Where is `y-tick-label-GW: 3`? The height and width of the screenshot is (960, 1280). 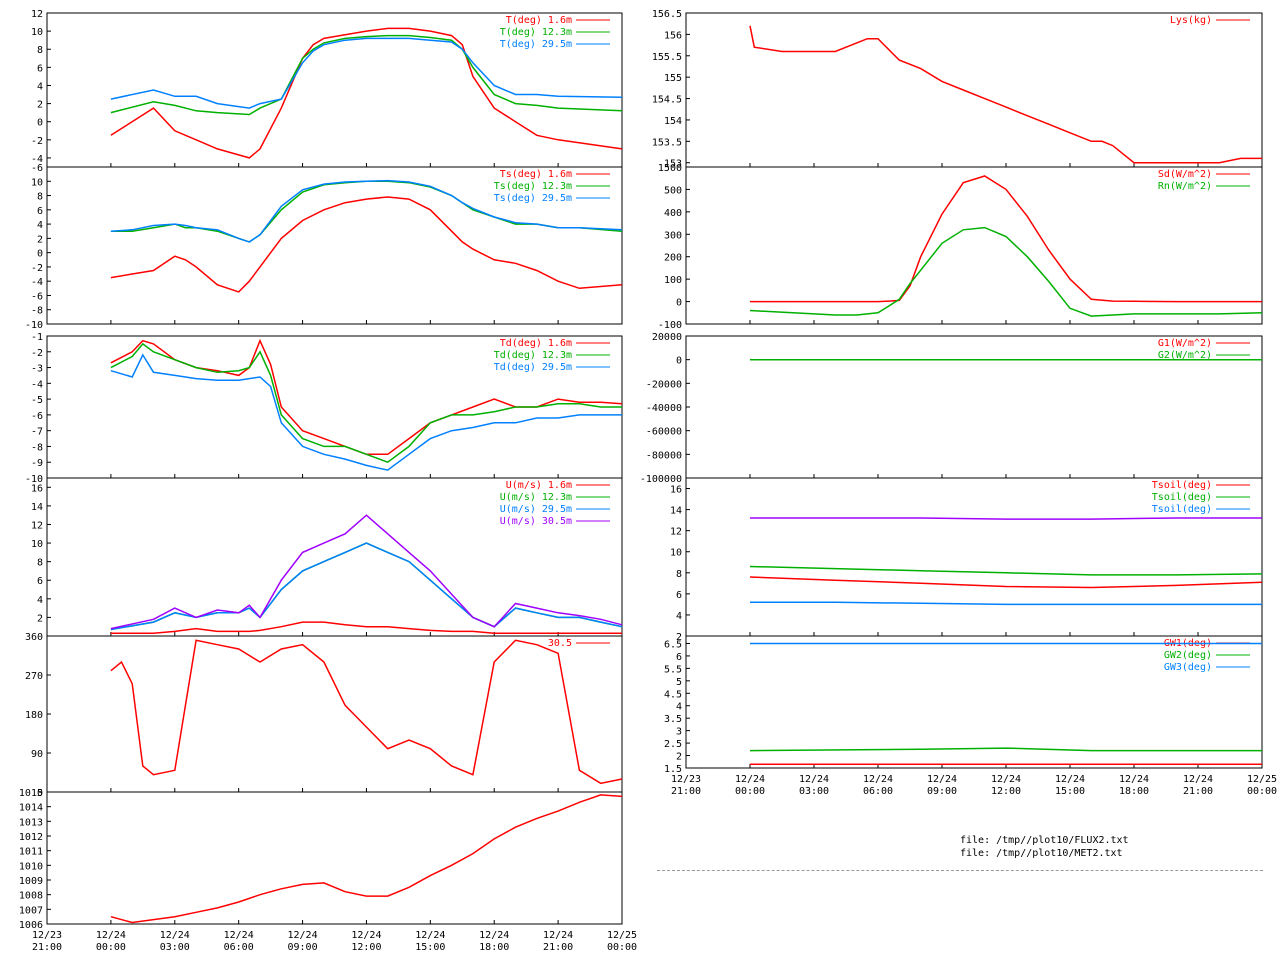
y-tick-label-GW: 3 is located at coordinates (679, 732).